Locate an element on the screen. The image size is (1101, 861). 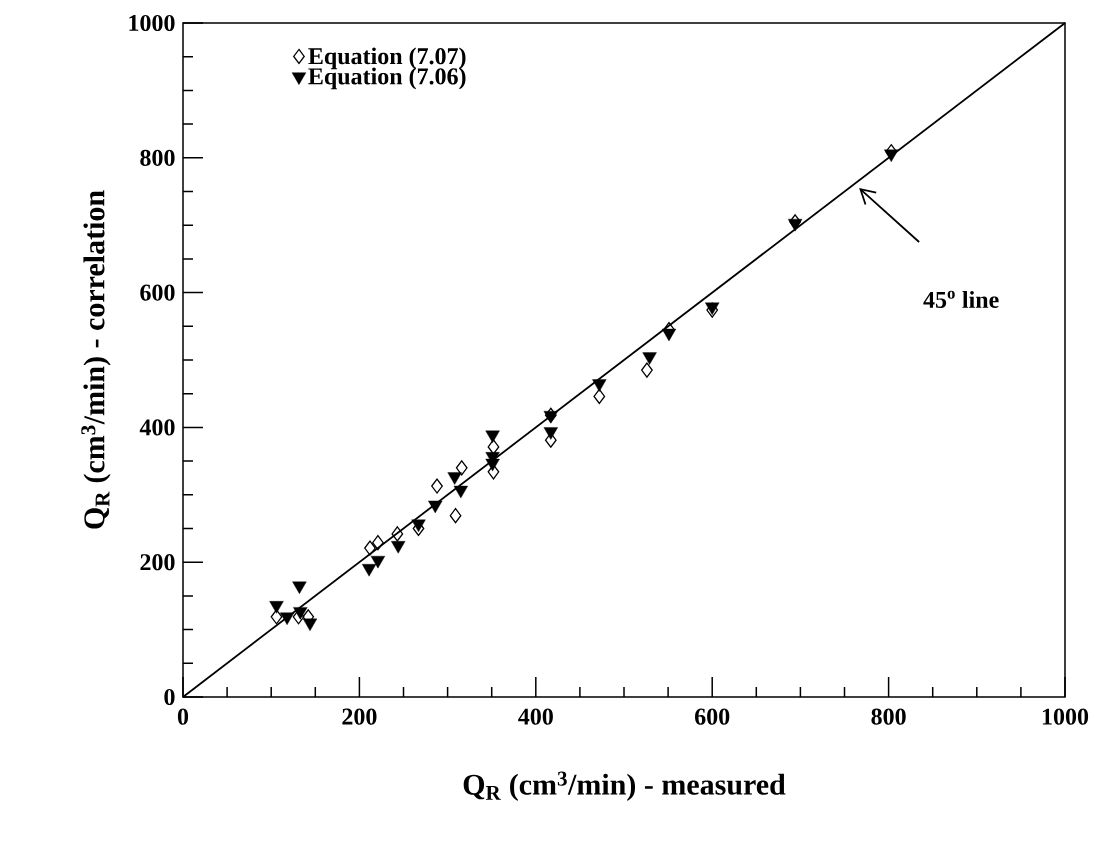
x-tick-label: 200 is located at coordinates (359, 716).